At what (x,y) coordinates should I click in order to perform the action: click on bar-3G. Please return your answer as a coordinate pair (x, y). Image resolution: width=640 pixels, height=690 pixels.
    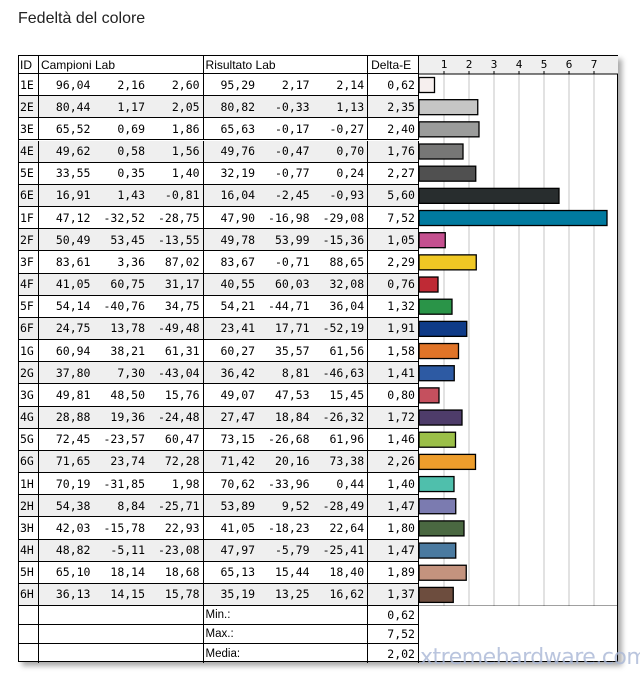
    Looking at the image, I should click on (429, 395).